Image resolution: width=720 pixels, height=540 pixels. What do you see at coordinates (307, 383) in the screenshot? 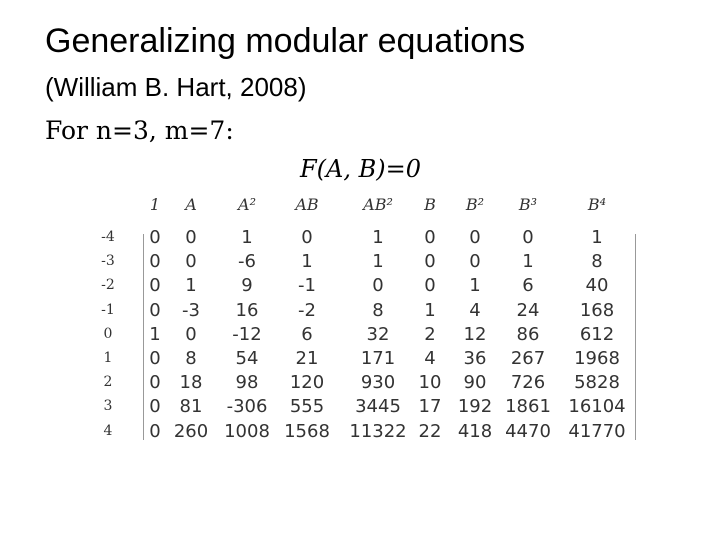
I see `matrix-cell: 120` at bounding box center [307, 383].